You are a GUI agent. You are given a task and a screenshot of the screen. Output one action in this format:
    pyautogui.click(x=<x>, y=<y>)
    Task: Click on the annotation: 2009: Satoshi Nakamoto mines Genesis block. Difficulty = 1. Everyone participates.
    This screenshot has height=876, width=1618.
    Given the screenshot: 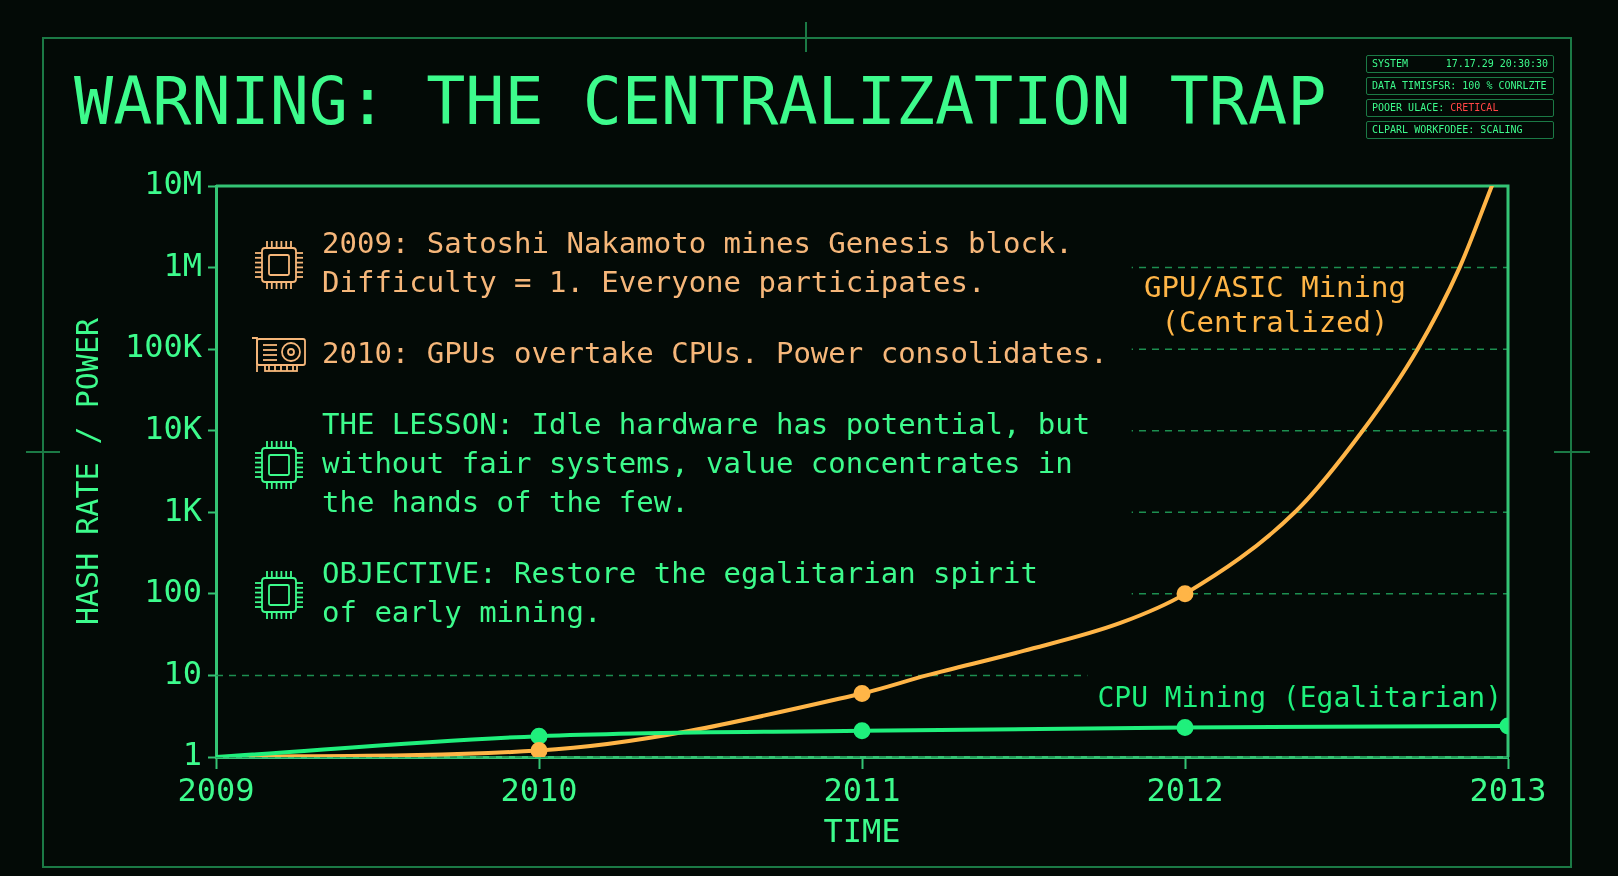 What is the action you would take?
    pyautogui.click(x=697, y=262)
    